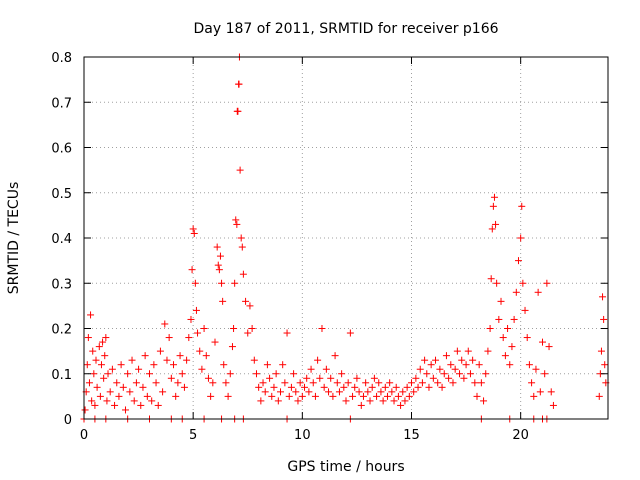  Describe the element at coordinates (68, 420) in the screenshot. I see `y-tick-label: 0` at that location.